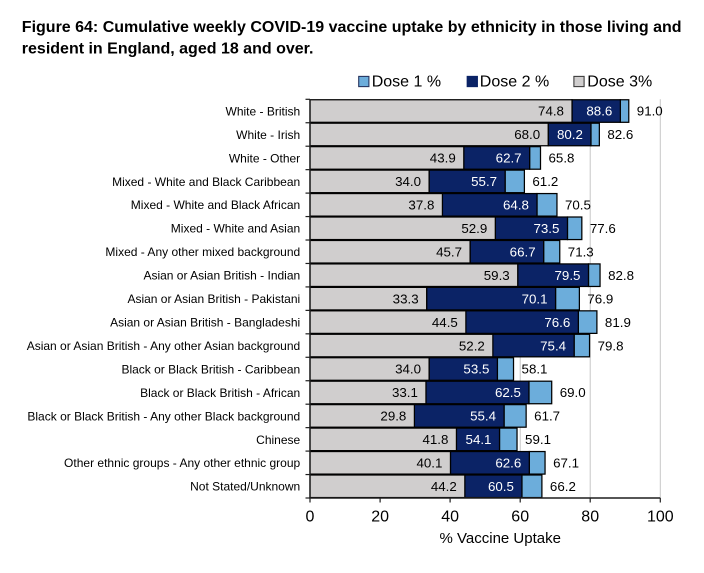 This screenshot has height=573, width=704. Describe the element at coordinates (497, 275) in the screenshot. I see `svg-text: 59.3` at that location.